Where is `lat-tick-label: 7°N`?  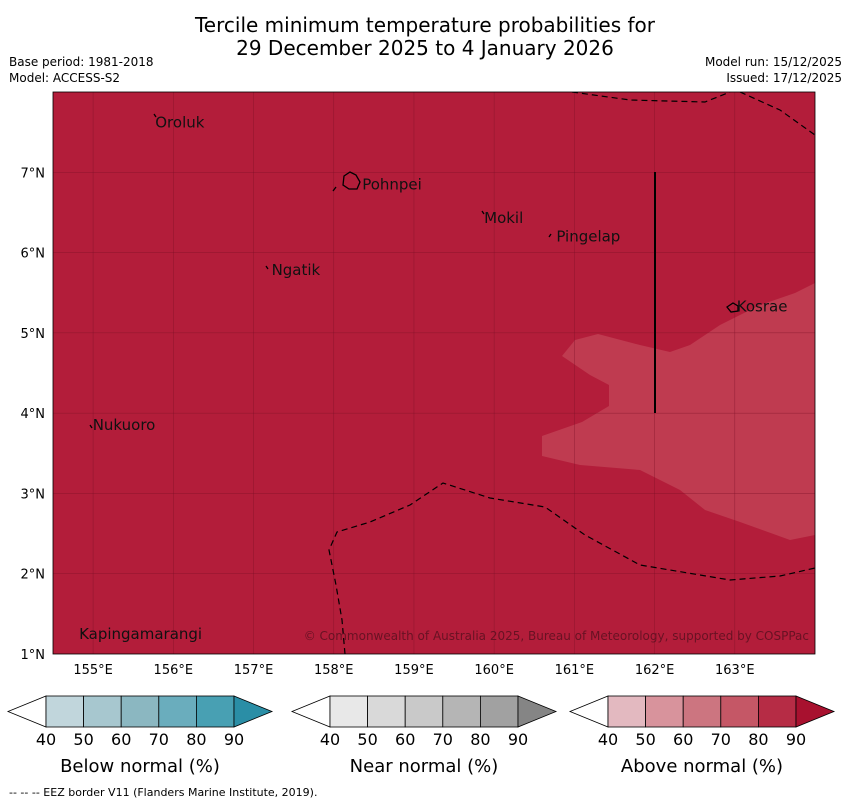
lat-tick-label: 7°N is located at coordinates (33, 173).